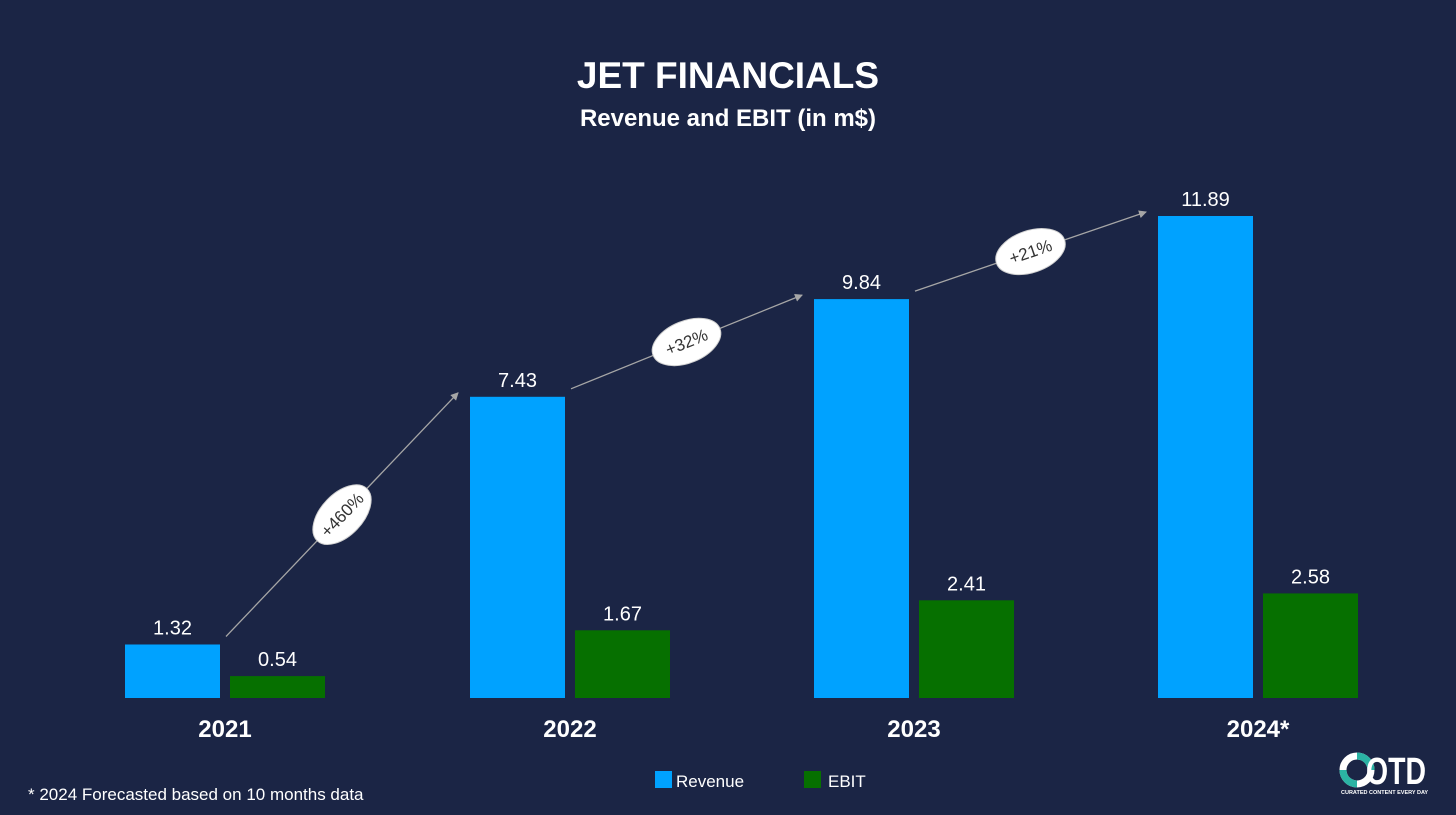 Image resolution: width=1456 pixels, height=815 pixels. What do you see at coordinates (622, 614) in the screenshot?
I see `value-label-ebit-2022: 1.67` at bounding box center [622, 614].